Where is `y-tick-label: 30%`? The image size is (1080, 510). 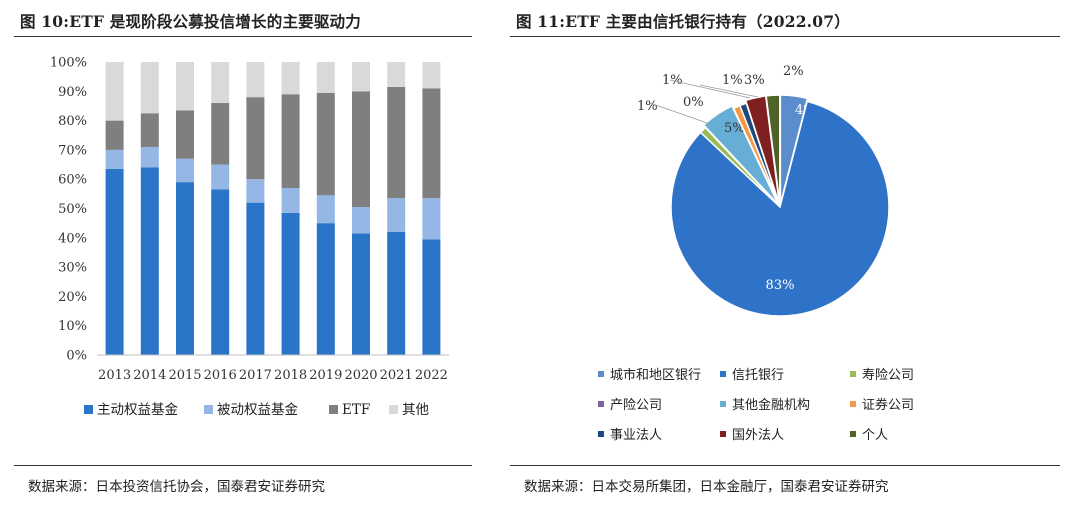 y-tick-label: 30% is located at coordinates (72, 268).